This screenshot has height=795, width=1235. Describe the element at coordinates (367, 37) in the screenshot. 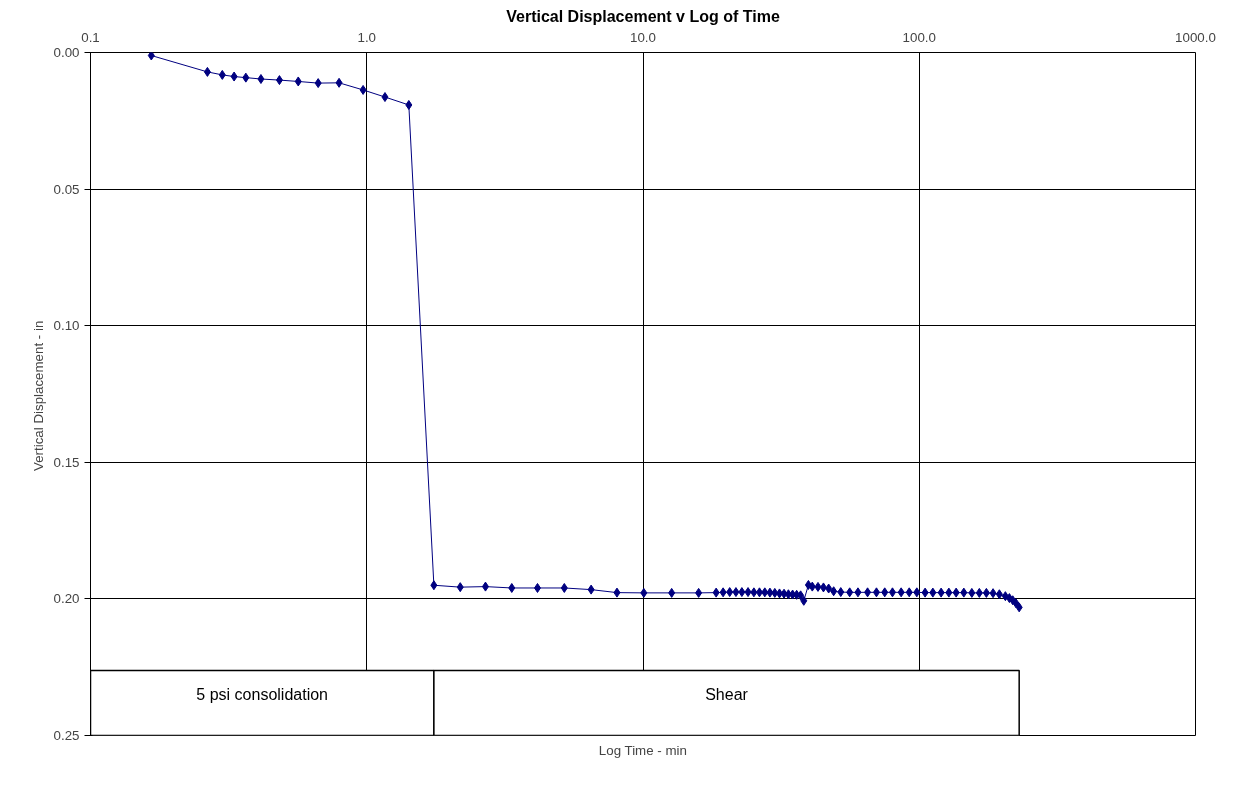

I see `x-tick-label: 1.0` at that location.